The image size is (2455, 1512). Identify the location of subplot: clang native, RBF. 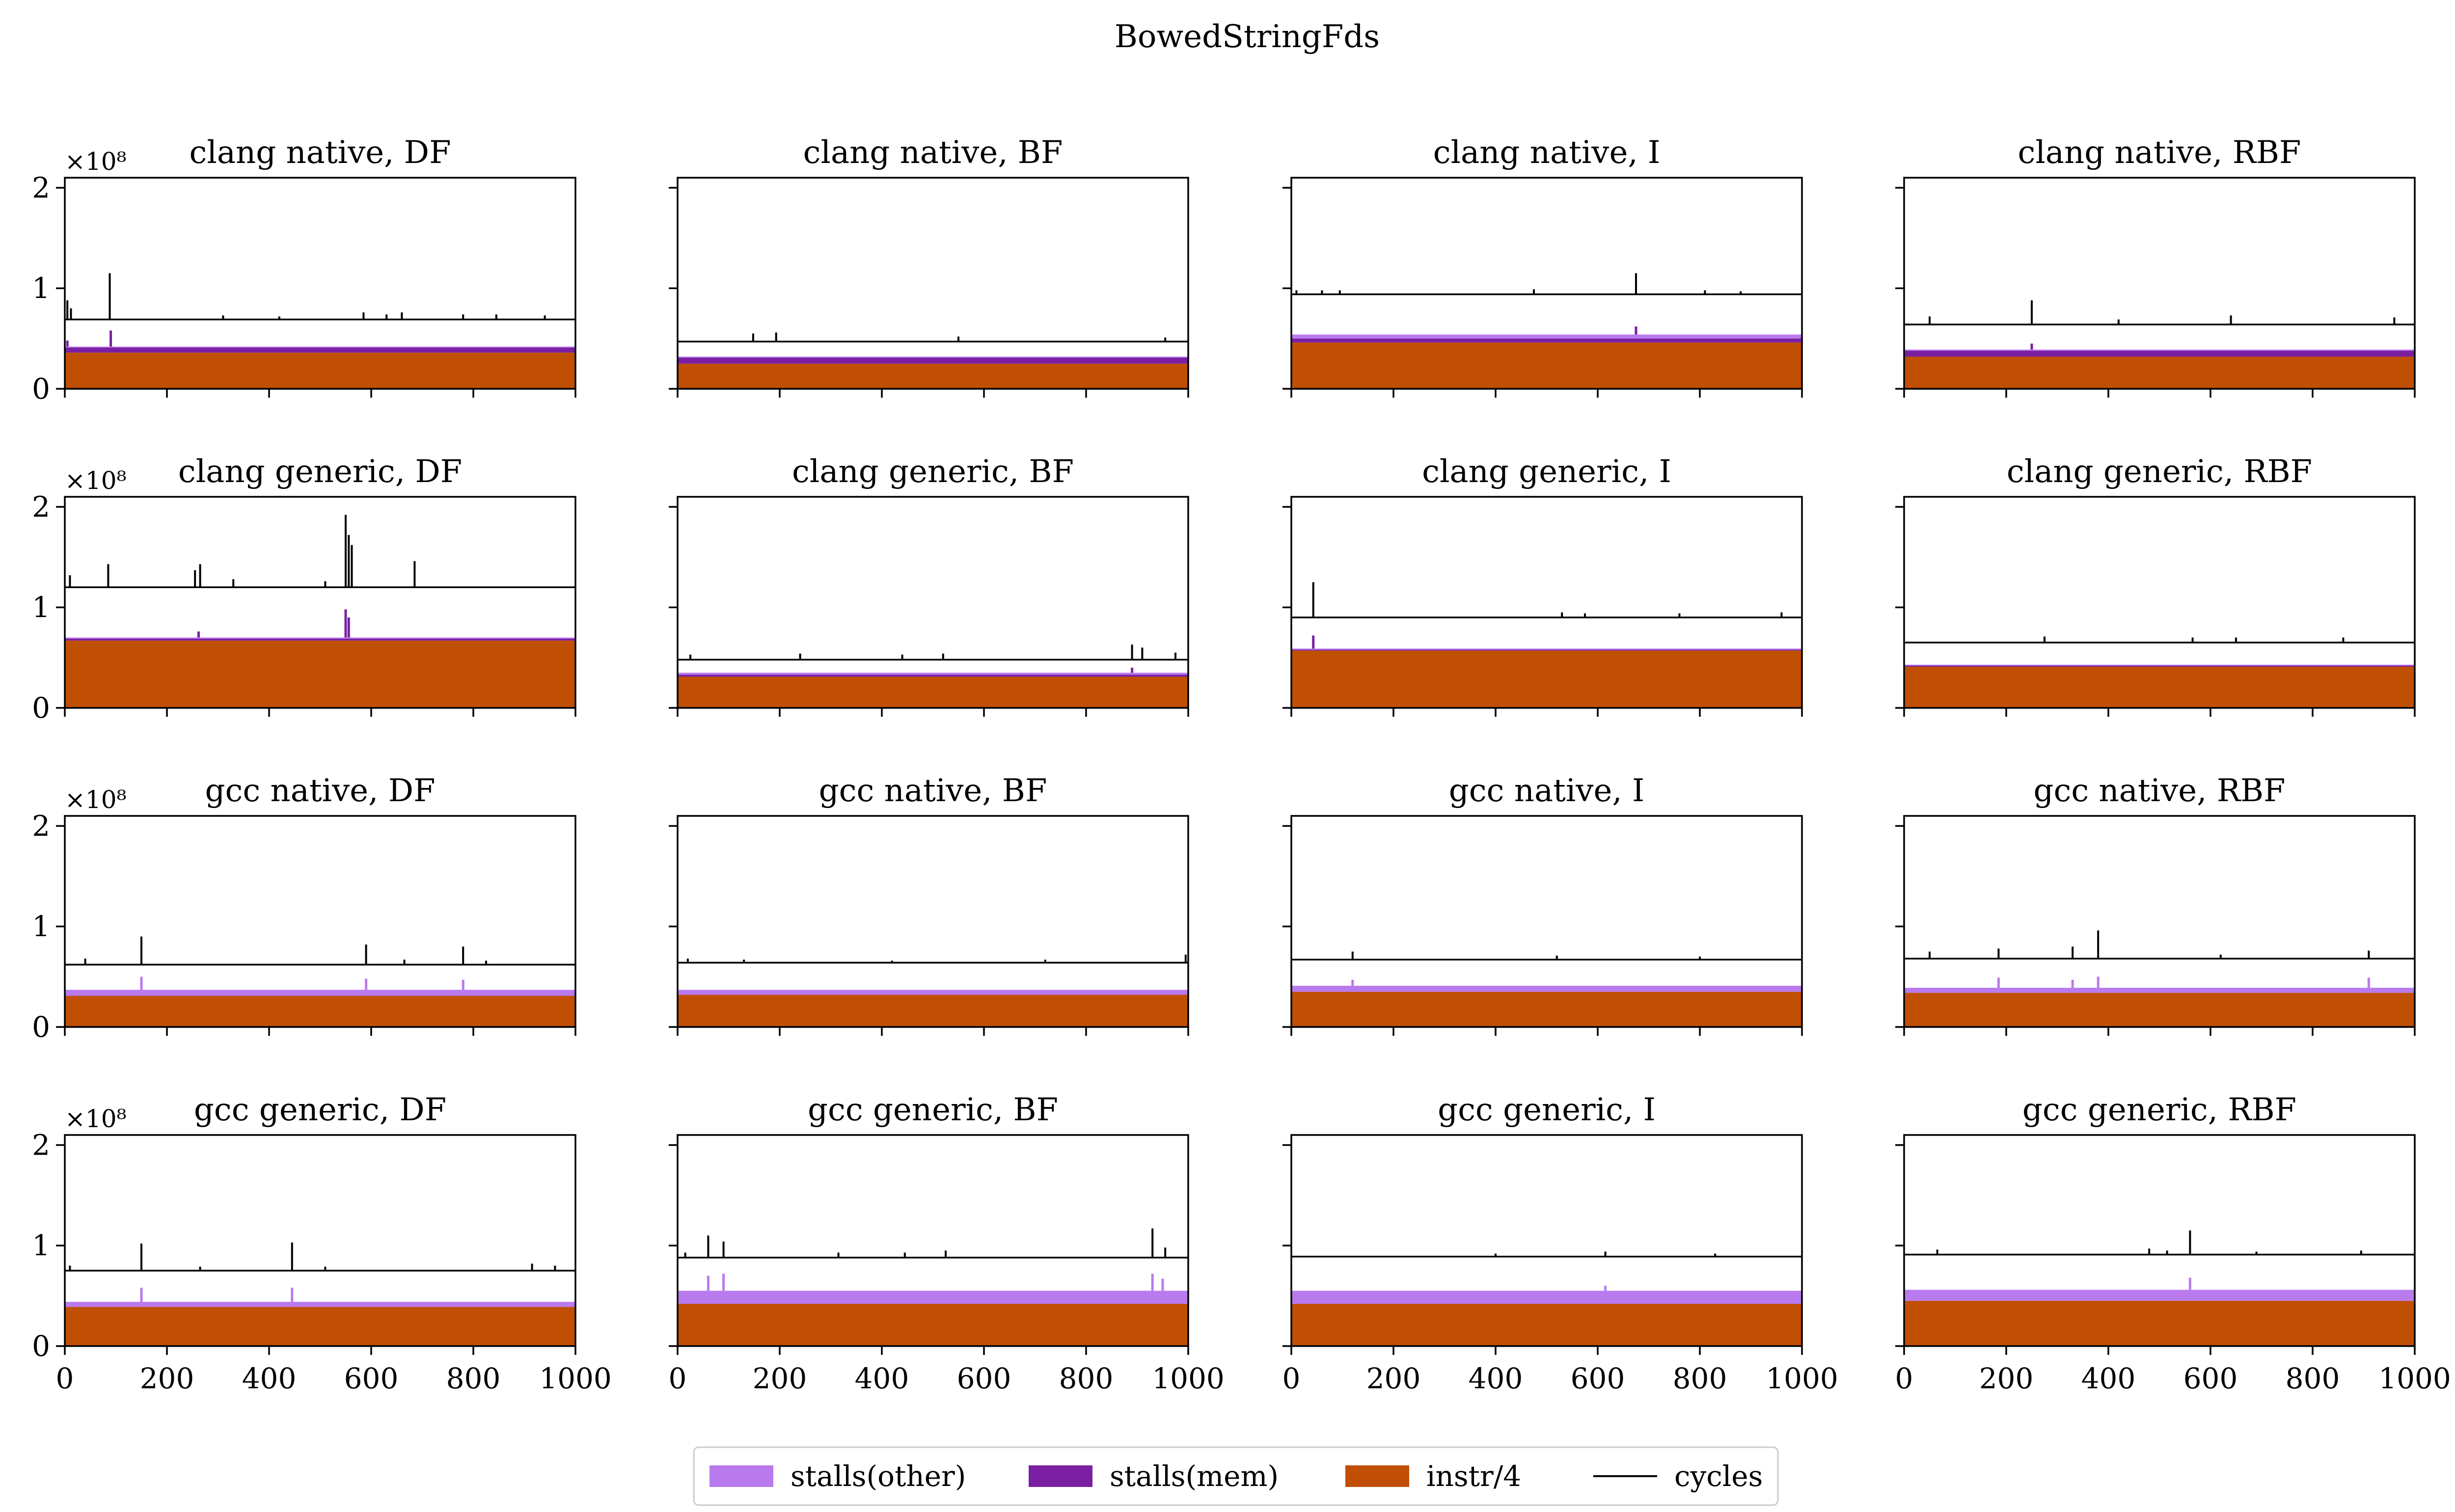
(2155, 267).